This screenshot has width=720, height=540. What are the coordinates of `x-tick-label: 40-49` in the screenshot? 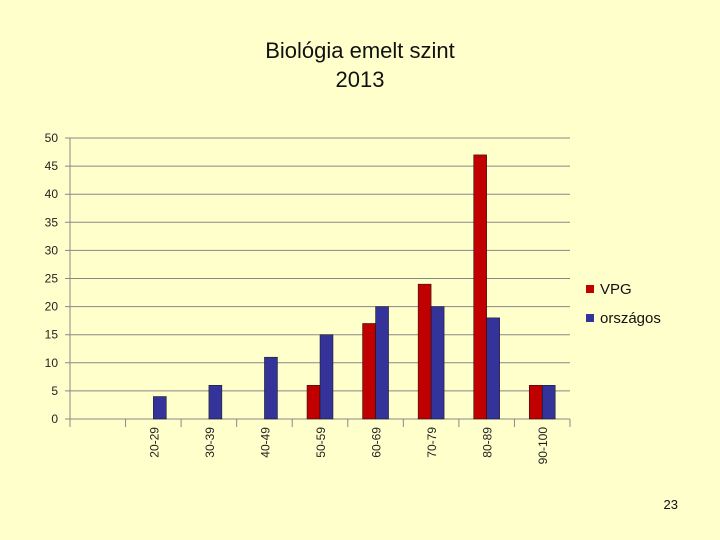 It's located at (265, 442).